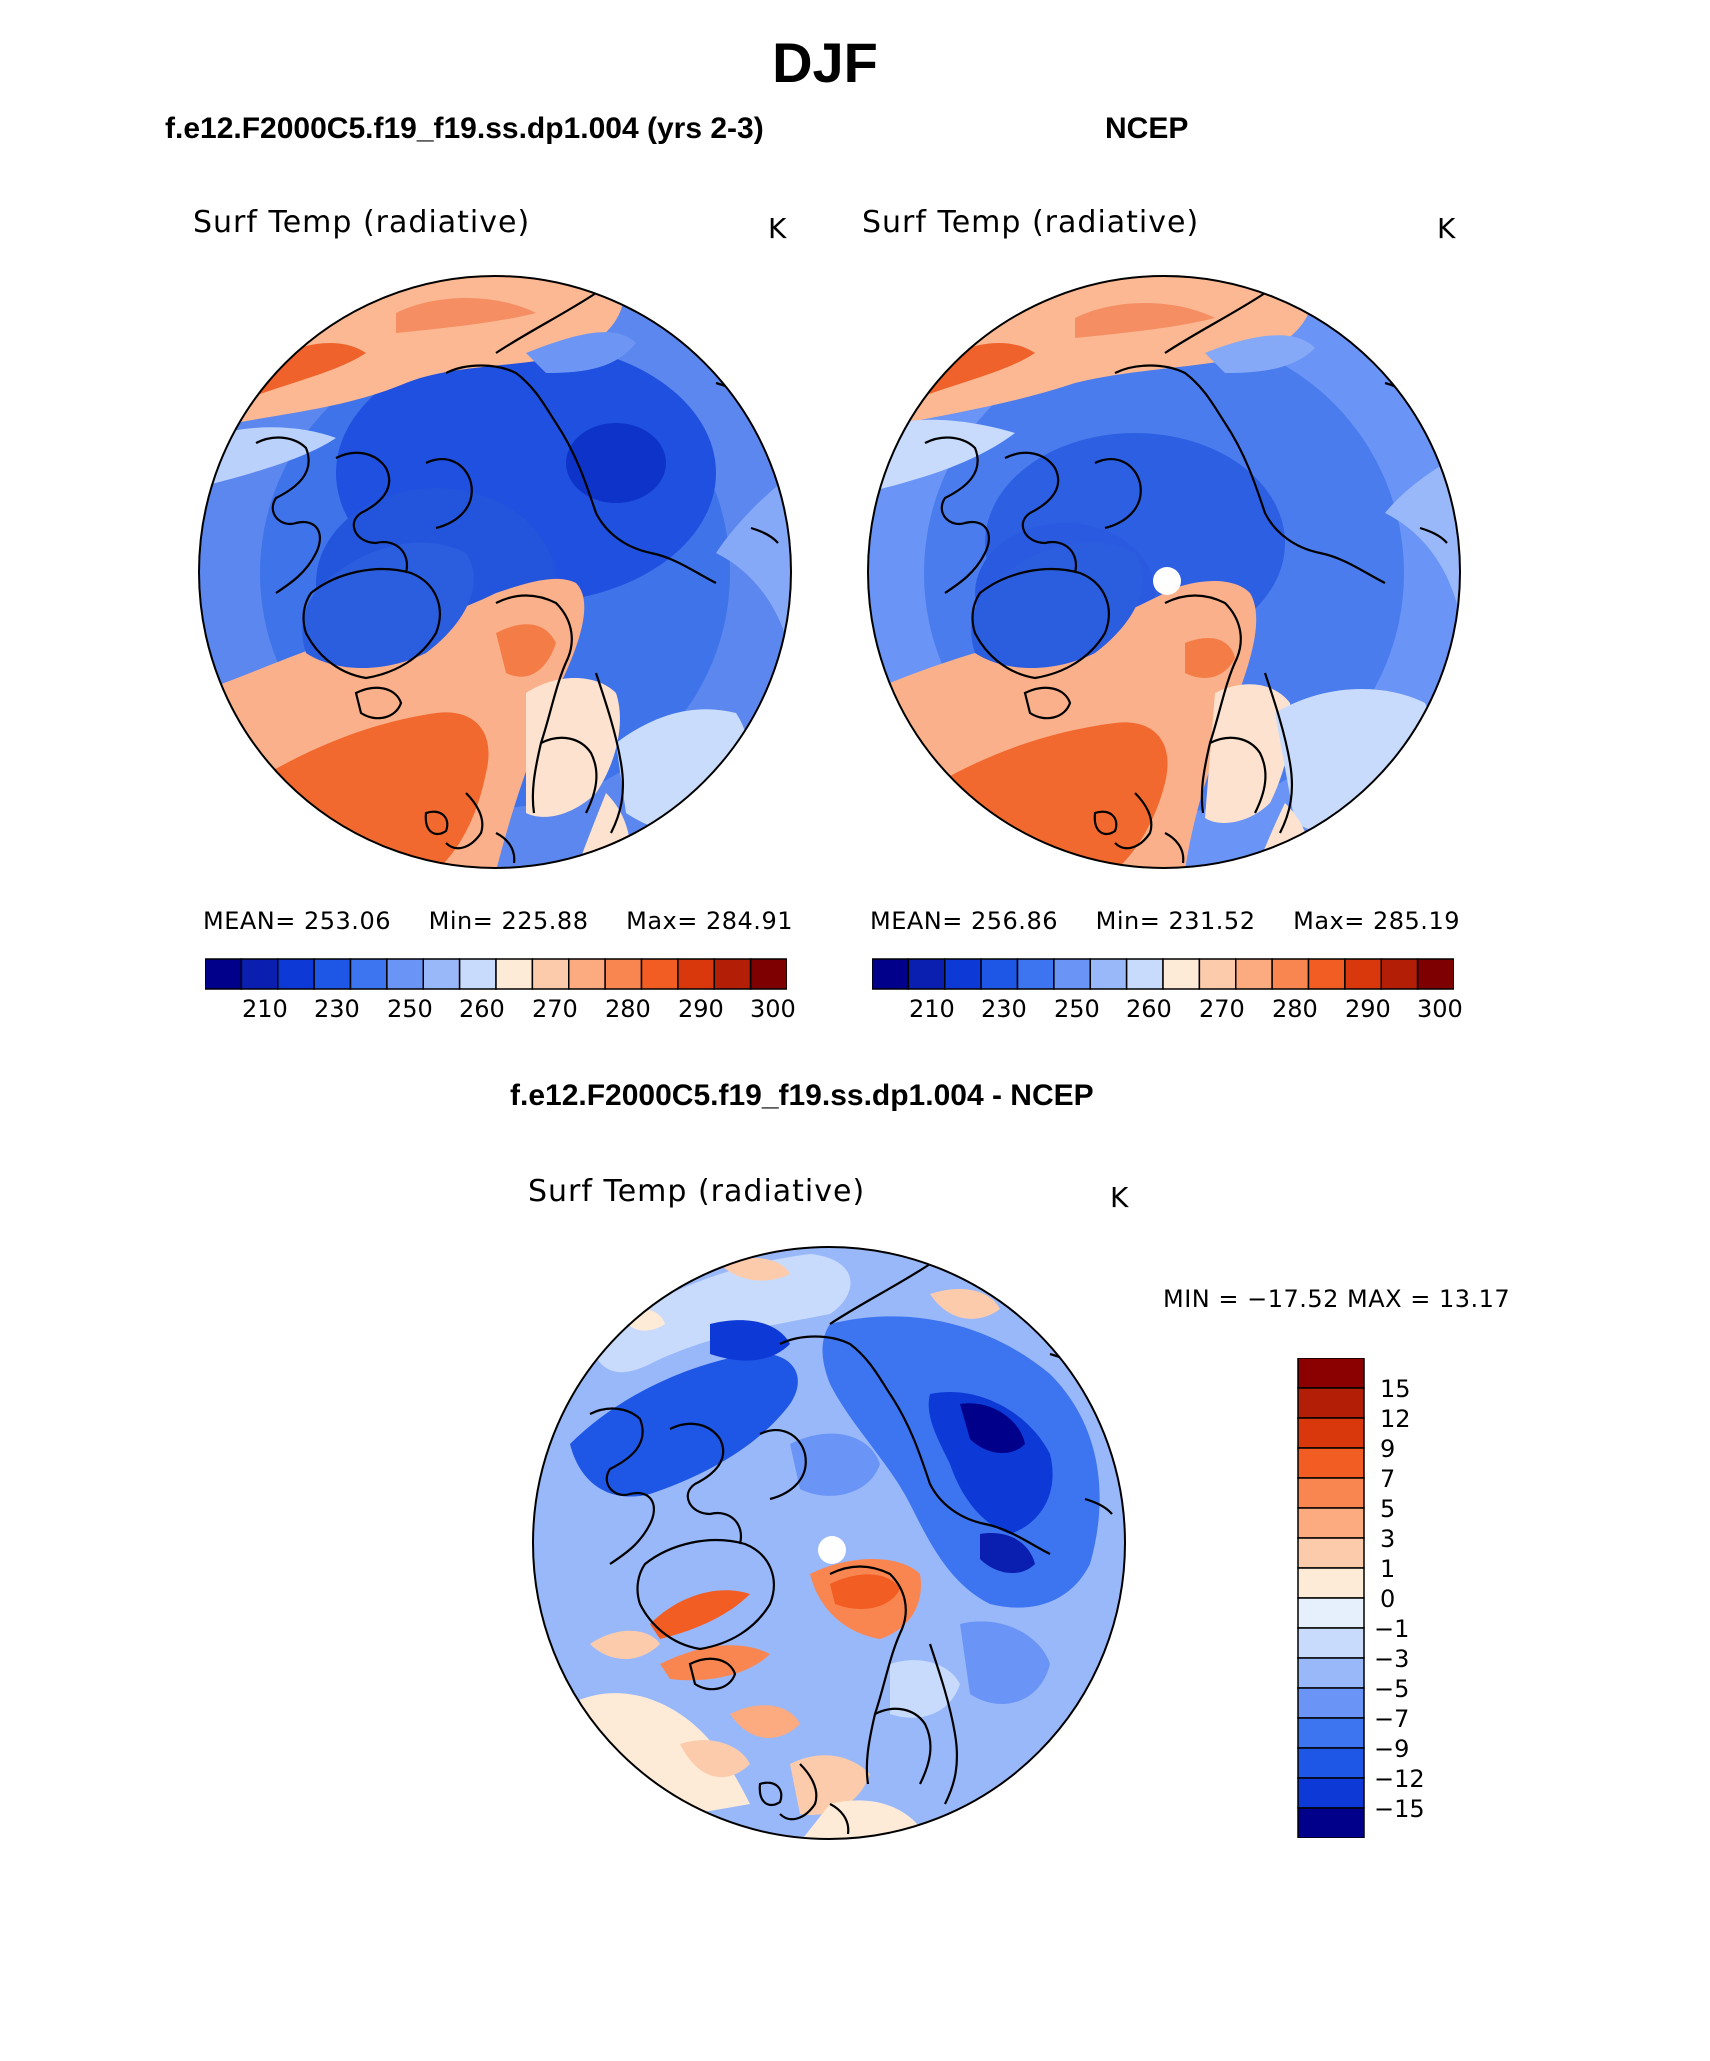 The width and height of the screenshot is (1710, 2061). I want to click on panel1-max-label: Max=, so click(662, 921).